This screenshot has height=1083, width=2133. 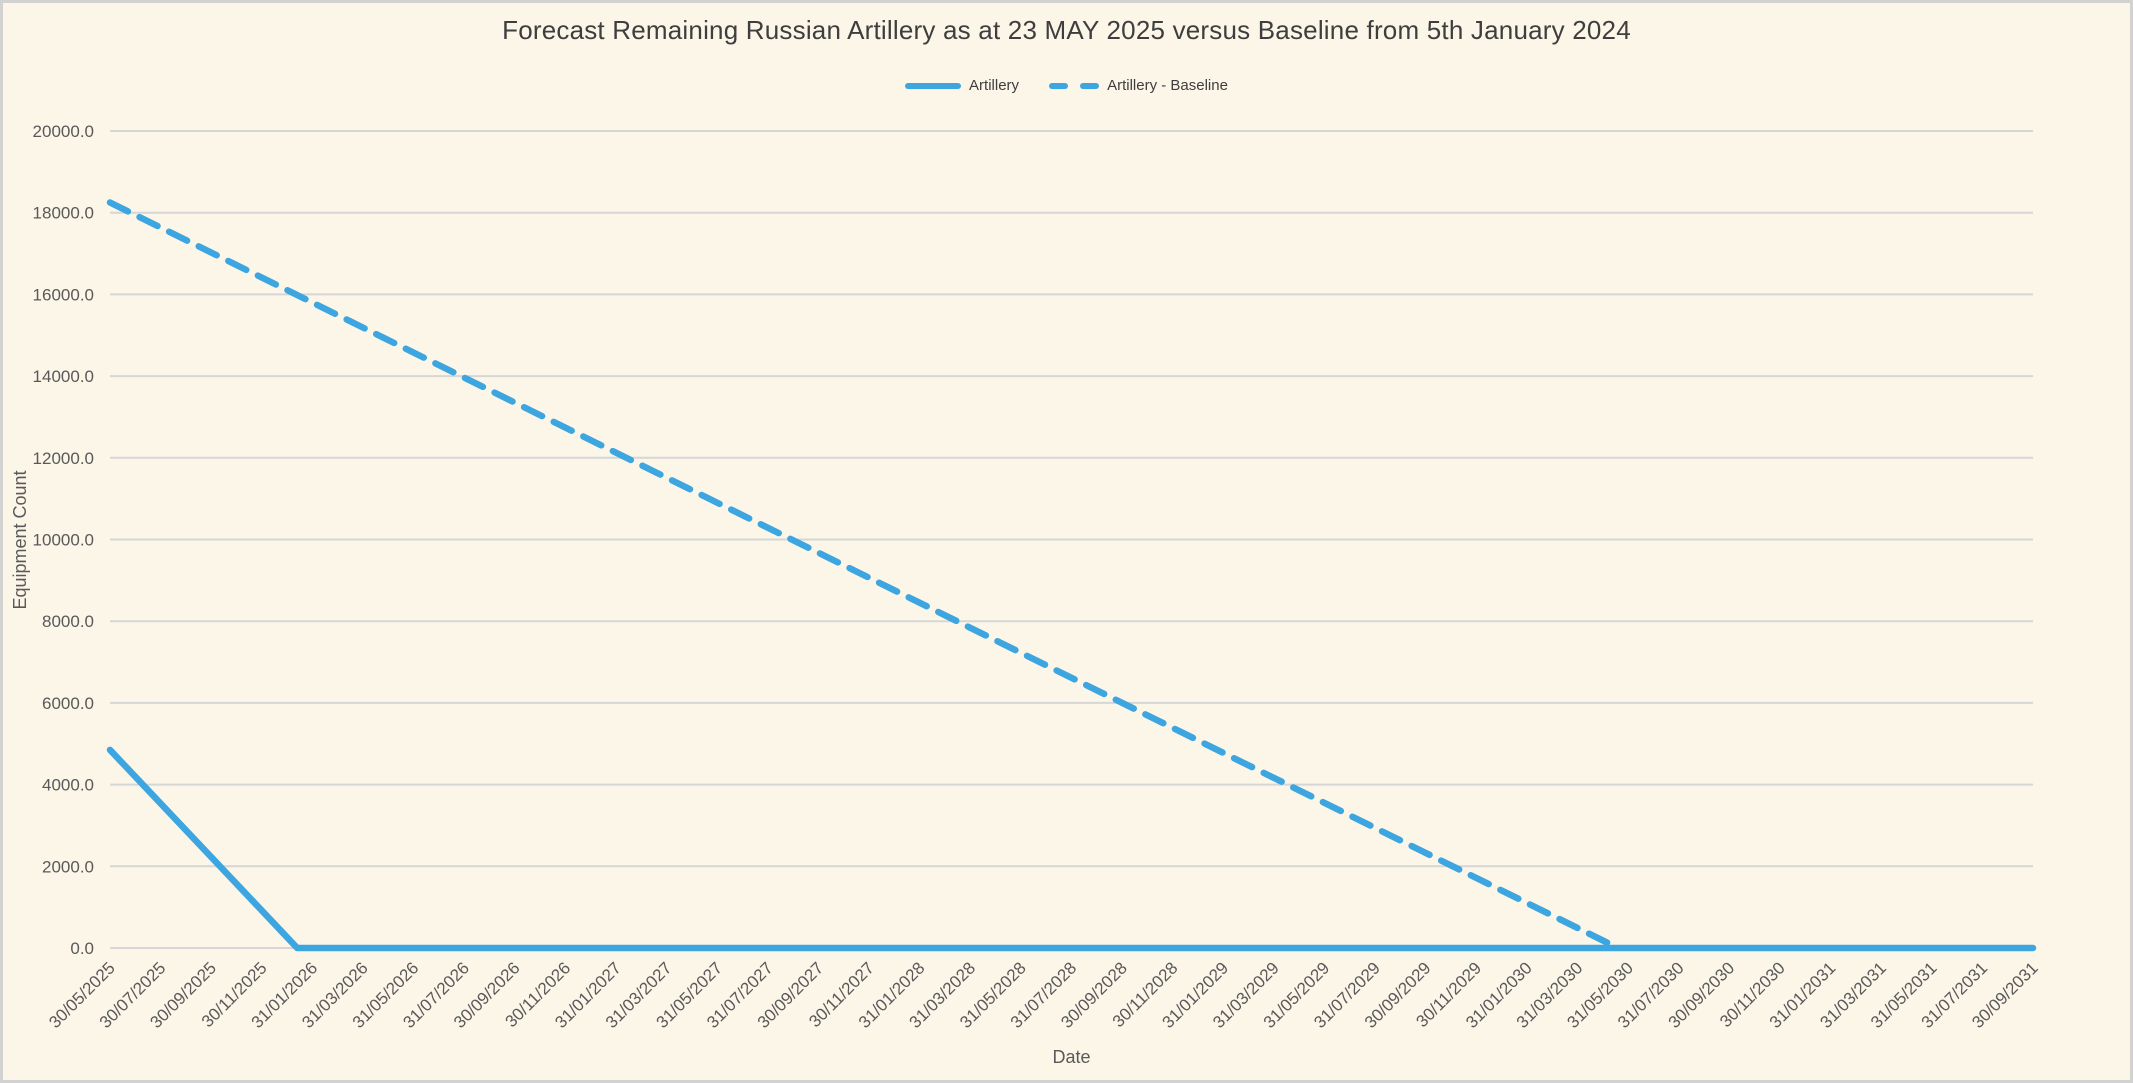 I want to click on legend-item-artillery: Artillery, so click(x=962, y=85).